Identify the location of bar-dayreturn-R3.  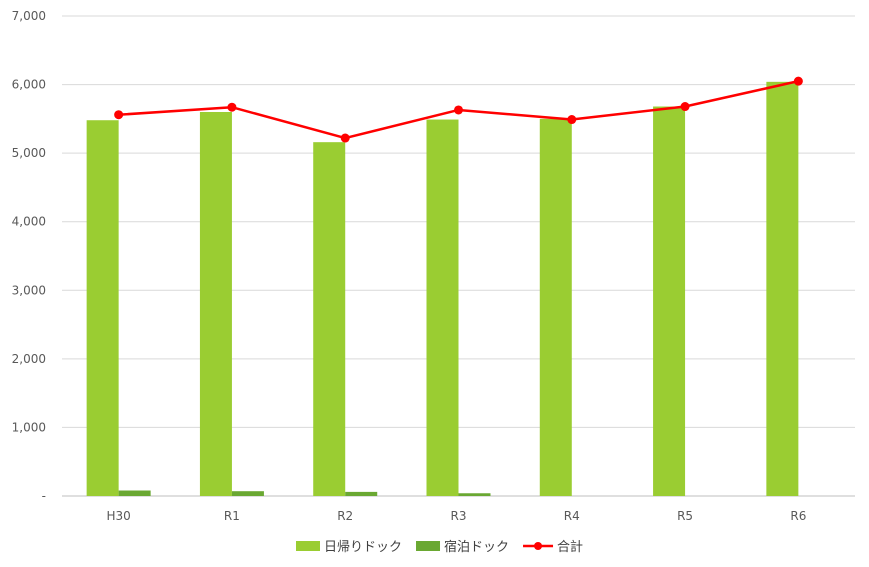
(442, 308).